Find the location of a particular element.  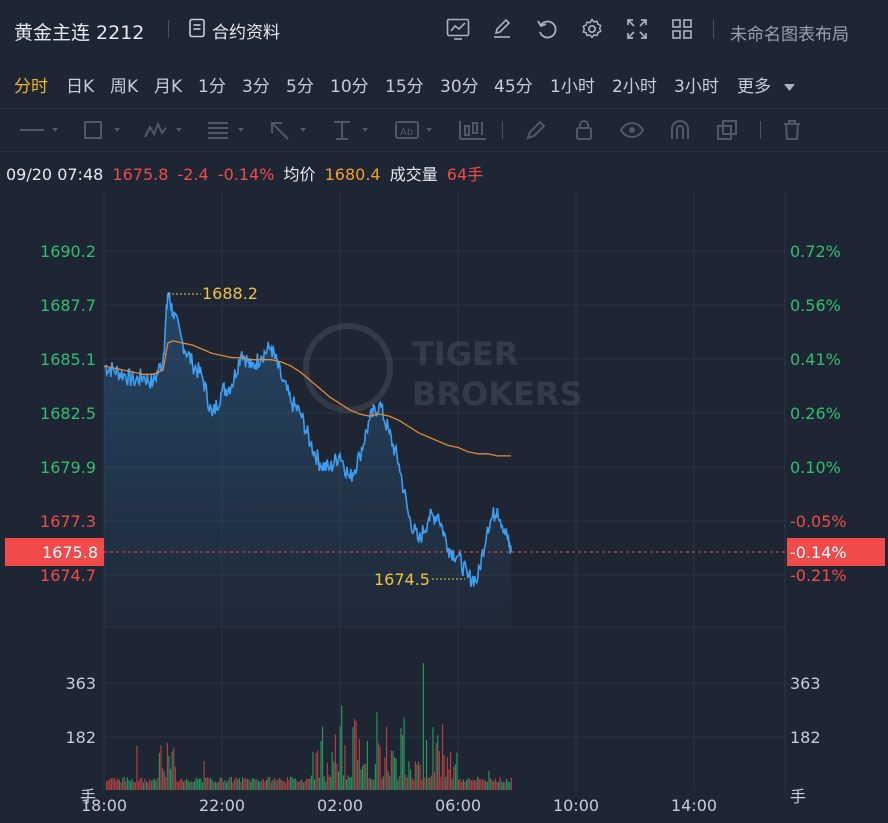

indicator-chart-icon is located at coordinates (458, 29).